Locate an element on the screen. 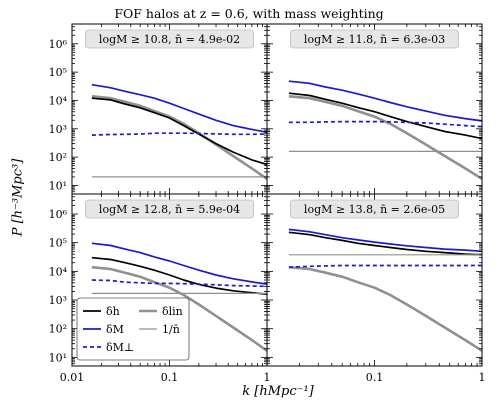  series-line-top-right-δh is located at coordinates (385, 116).